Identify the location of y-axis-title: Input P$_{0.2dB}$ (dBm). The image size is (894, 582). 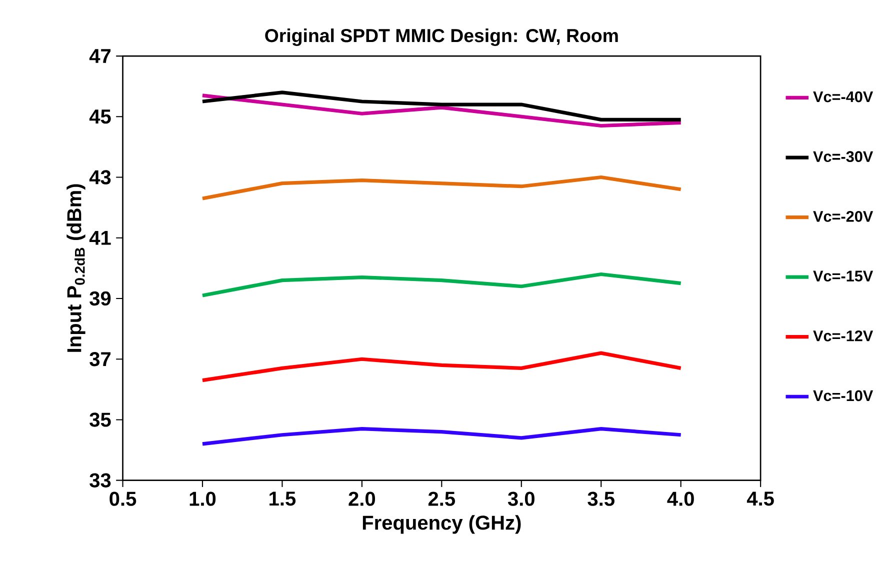
(76, 268).